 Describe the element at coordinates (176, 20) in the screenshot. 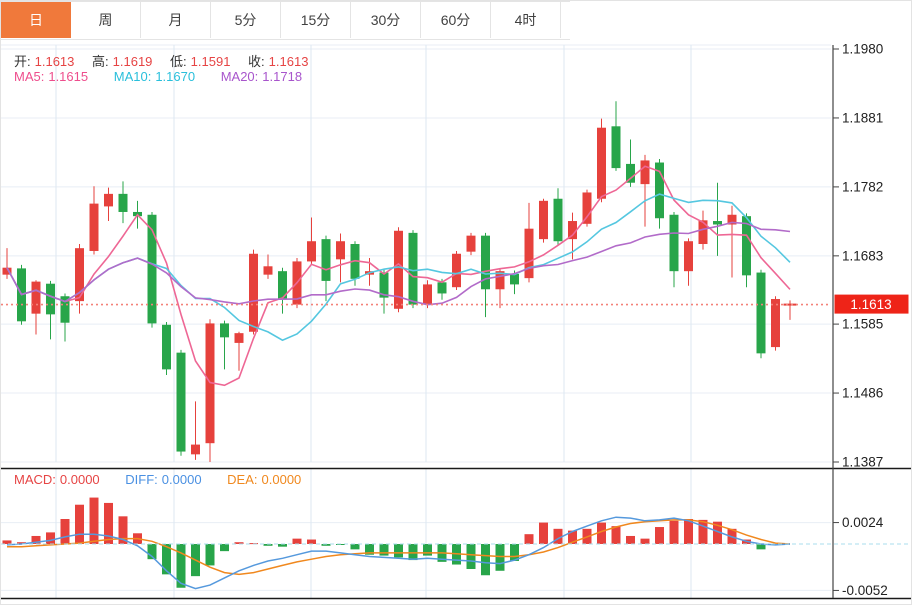

I see `tab-月: 月` at that location.